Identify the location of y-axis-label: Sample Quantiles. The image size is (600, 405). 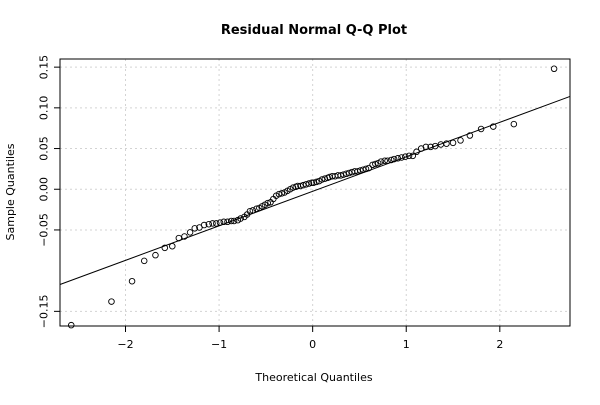
(10, 191).